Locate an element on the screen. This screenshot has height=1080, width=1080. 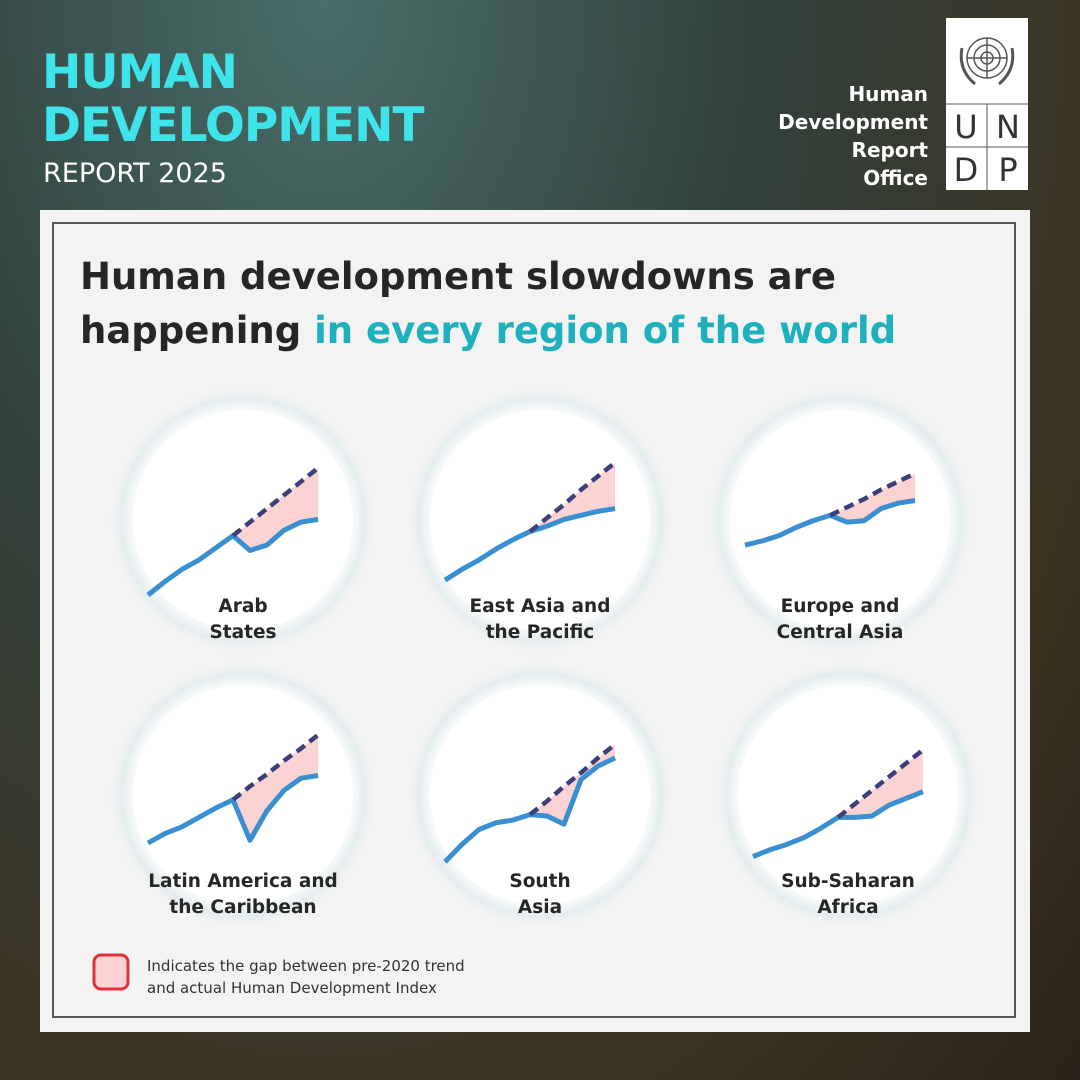
region-label: Latin America and the Caribbean is located at coordinates (243, 894).